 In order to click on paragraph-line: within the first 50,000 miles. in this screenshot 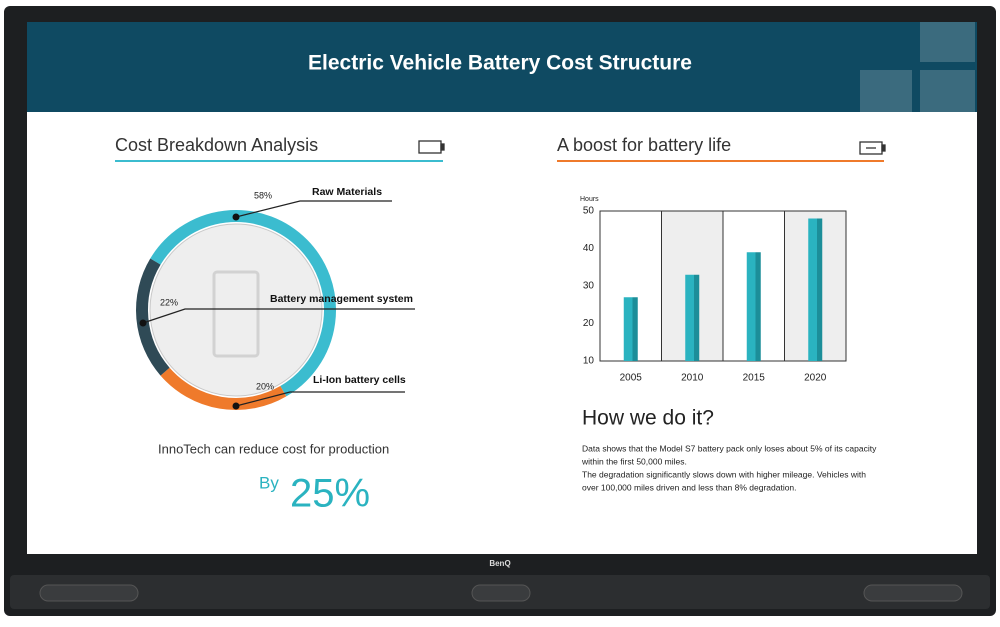, I will do `click(634, 461)`.